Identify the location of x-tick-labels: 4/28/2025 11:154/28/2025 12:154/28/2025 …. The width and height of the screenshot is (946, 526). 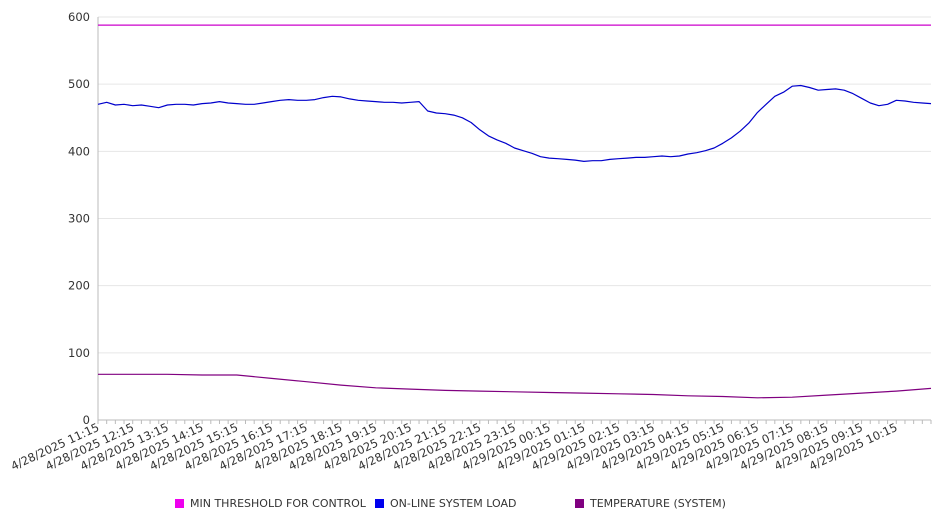
(454, 446).